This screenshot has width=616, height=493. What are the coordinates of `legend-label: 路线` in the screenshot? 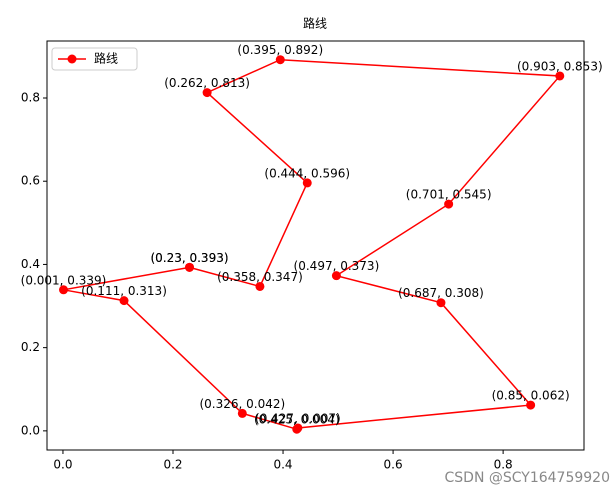 It's located at (106, 58).